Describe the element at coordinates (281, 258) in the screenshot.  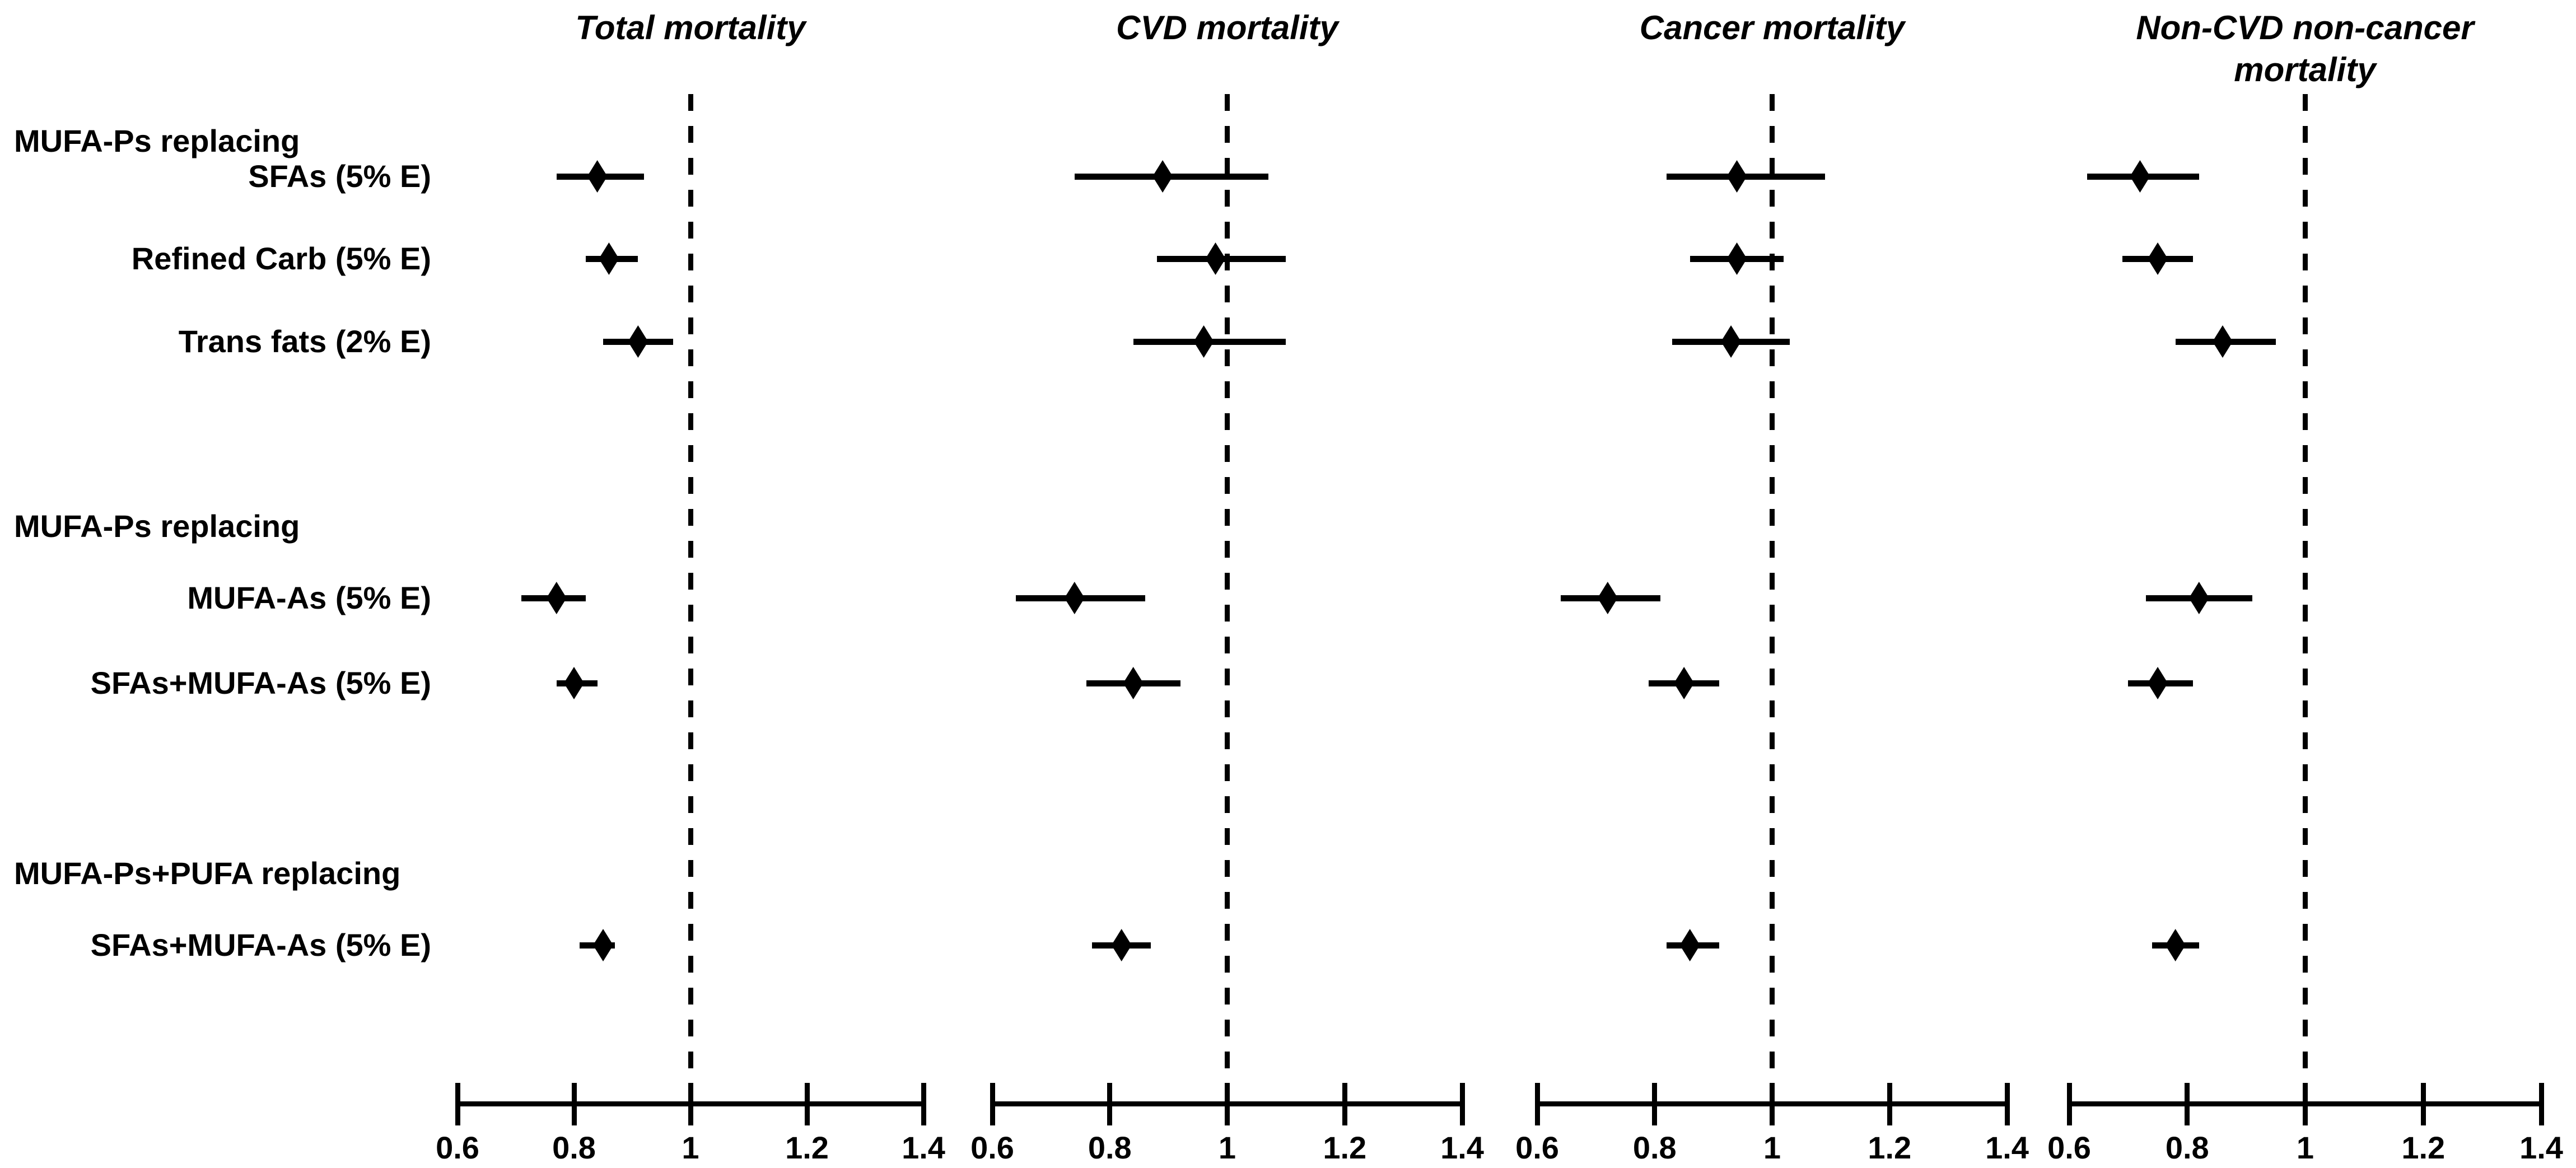
I see `row-label-refined-carb: Refined Carb (5% E)` at that location.